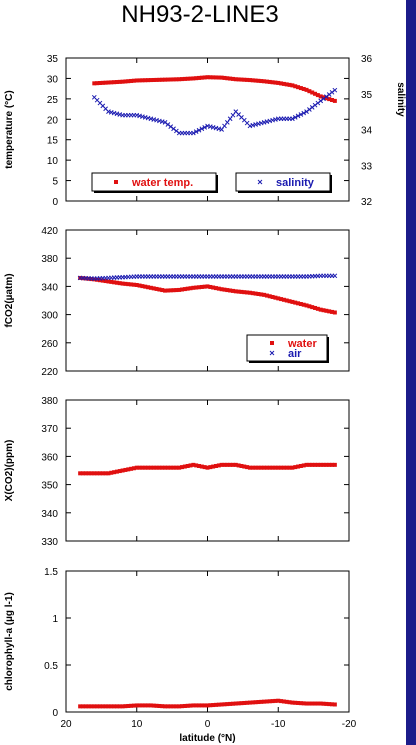 The height and width of the screenshot is (745, 416). I want to click on y-tick-label: 1, so click(55, 619).